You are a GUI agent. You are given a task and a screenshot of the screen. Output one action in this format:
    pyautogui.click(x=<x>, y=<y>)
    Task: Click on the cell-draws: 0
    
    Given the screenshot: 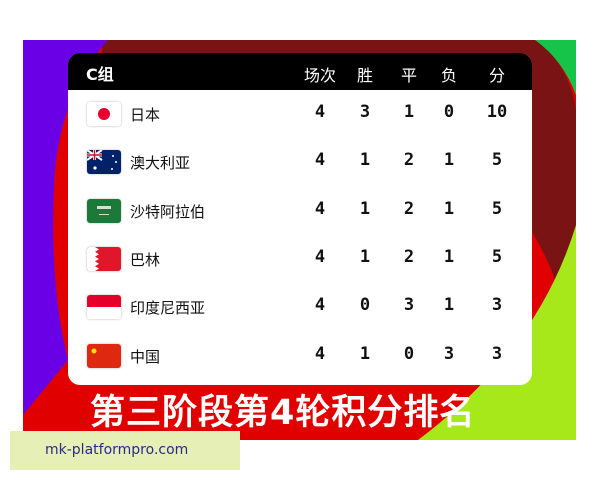 What is the action you would take?
    pyautogui.click(x=409, y=353)
    